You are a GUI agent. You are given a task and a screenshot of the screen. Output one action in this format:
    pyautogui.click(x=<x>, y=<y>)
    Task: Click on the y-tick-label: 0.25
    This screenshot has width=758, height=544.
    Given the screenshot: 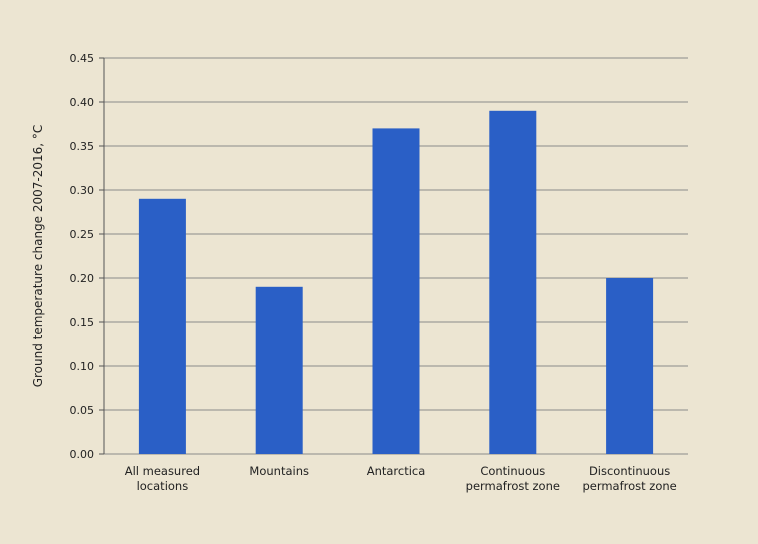 What is the action you would take?
    pyautogui.click(x=82, y=234)
    